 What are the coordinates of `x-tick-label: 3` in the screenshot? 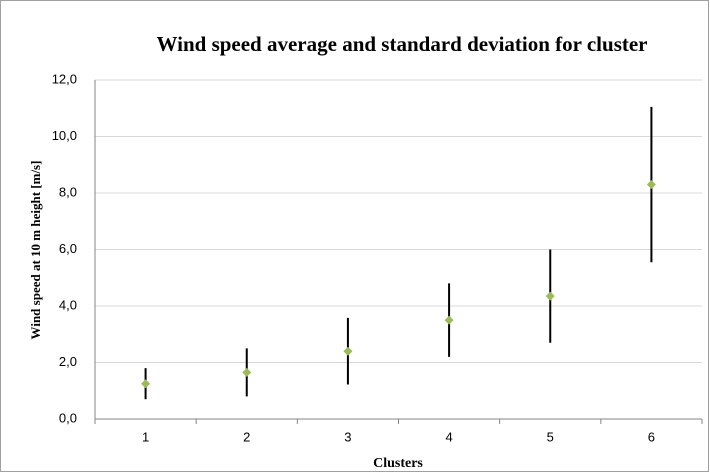 It's located at (347, 436).